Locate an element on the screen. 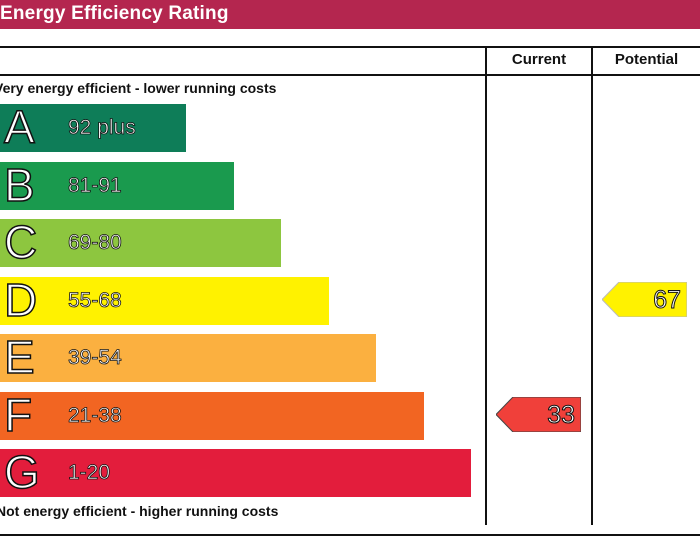  band-letter: E is located at coordinates (19, 357).